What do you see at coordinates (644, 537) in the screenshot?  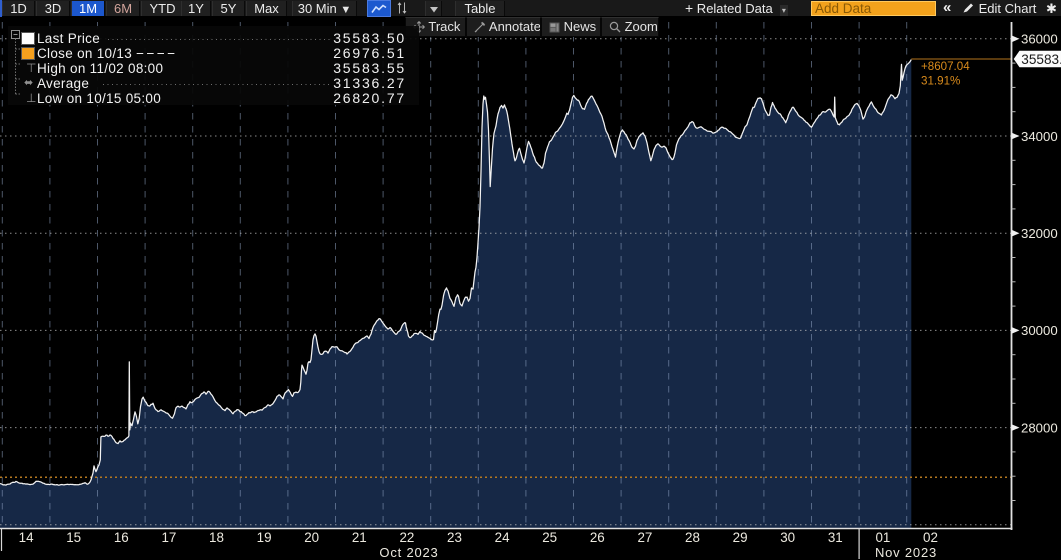 I see `svg-text: 27` at bounding box center [644, 537].